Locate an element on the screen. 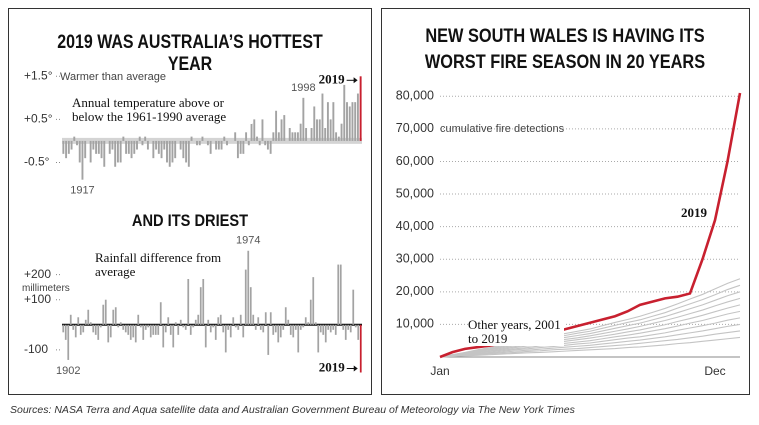 This screenshot has height=425, width=759. annotation: Other years, 2001 to 2019 is located at coordinates (516, 332).